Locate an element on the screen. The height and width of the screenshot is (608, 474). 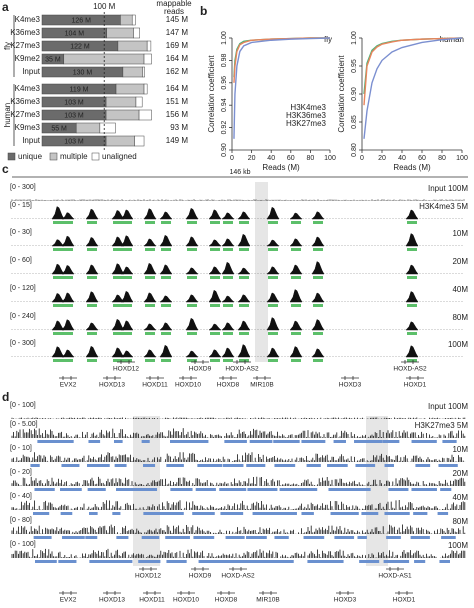
gene-label: MIR10B is located at coordinates (267, 600).